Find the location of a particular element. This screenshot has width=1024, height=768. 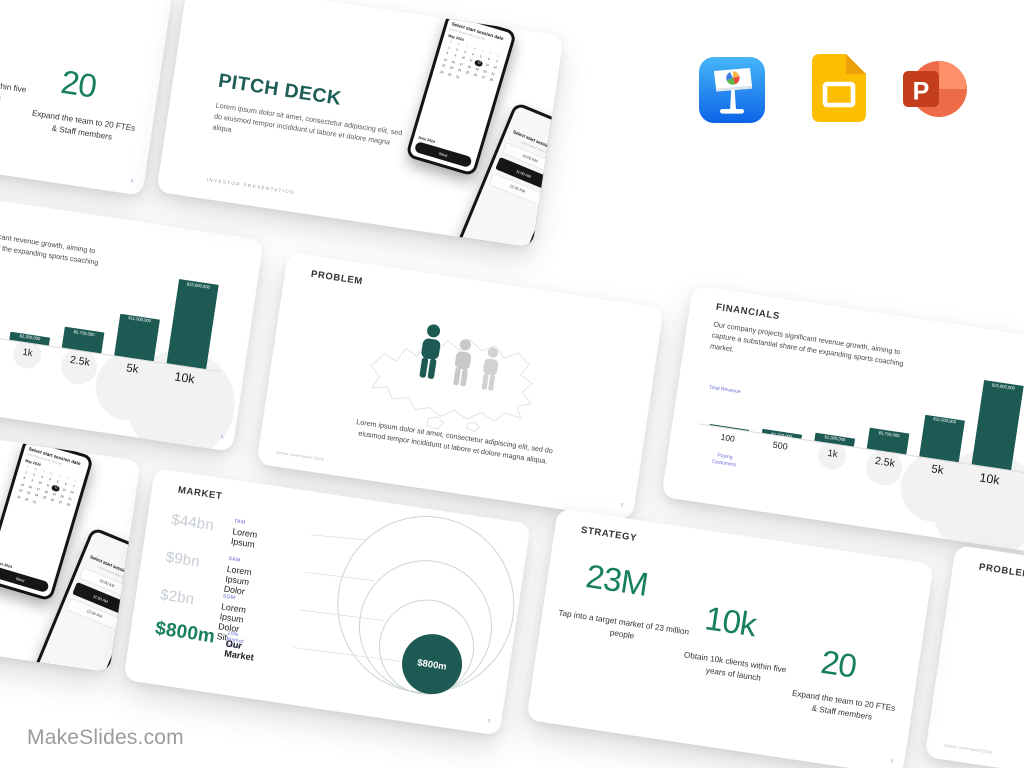

google-slides-app-icon is located at coordinates (839, 90).